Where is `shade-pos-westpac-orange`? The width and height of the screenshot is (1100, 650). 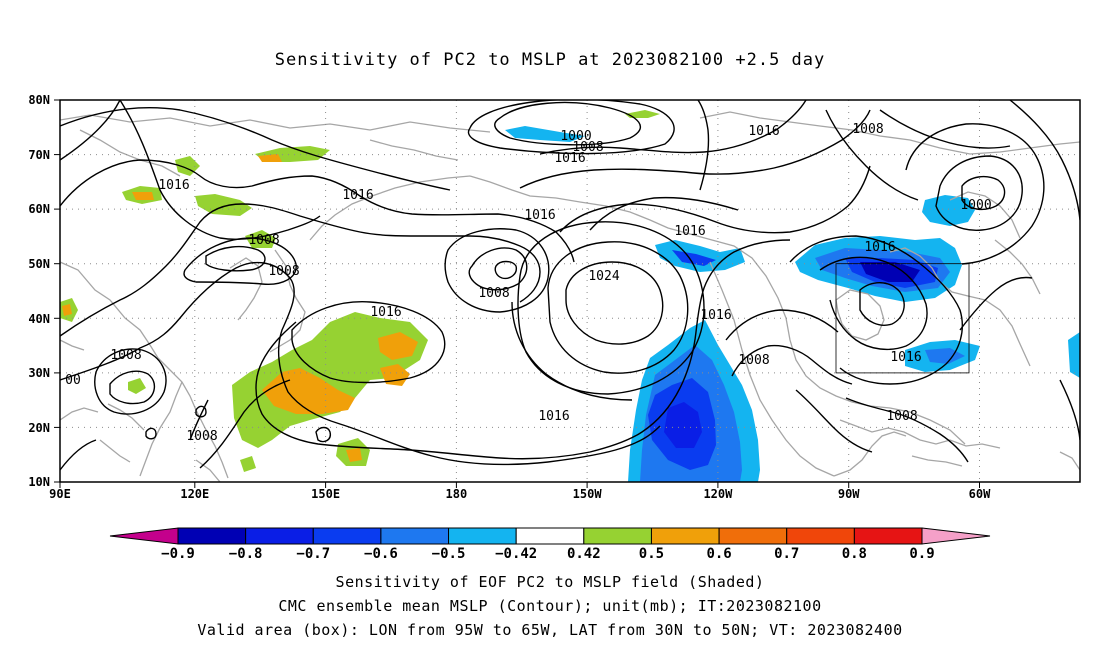 shade-pos-westpac-orange is located at coordinates (308, 391).